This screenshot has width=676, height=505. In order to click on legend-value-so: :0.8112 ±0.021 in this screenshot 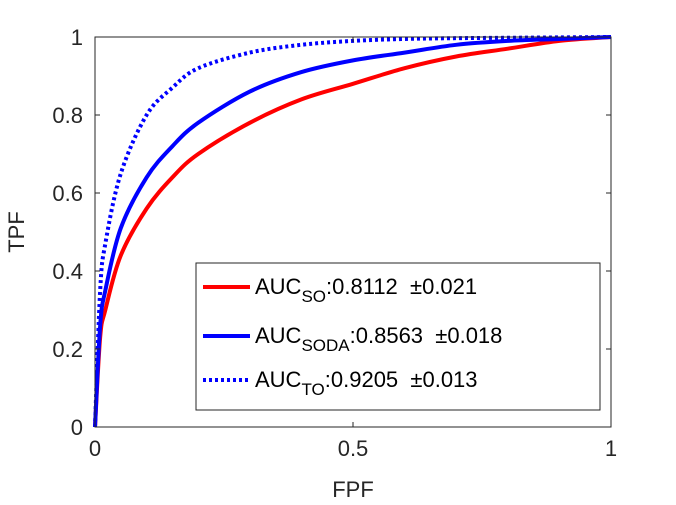, I will do `click(401, 286)`.